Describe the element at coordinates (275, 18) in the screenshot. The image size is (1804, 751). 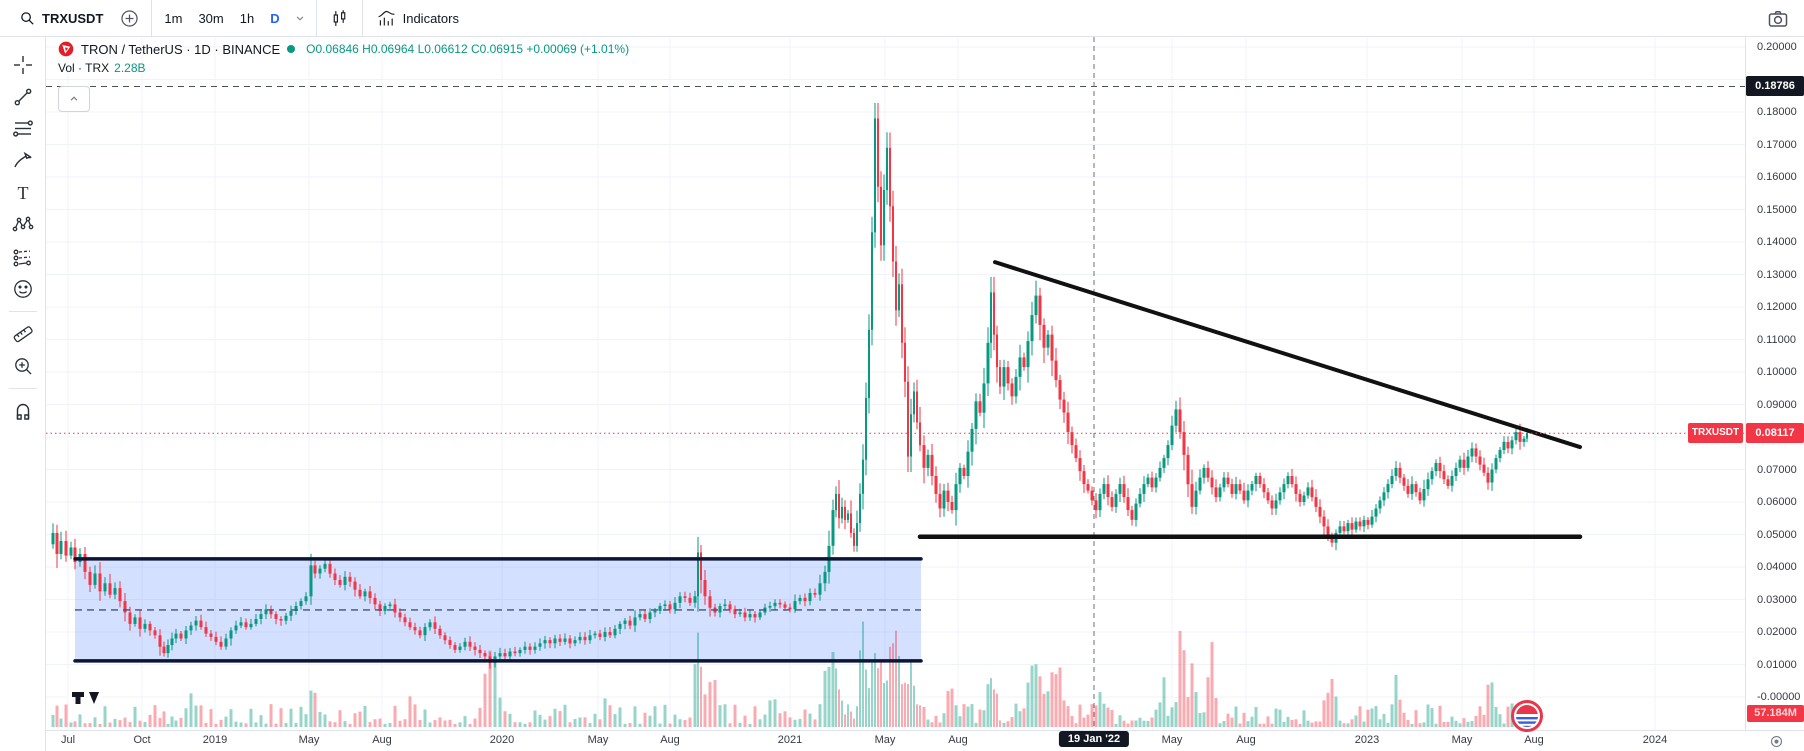
I see `interval-1d: D` at that location.